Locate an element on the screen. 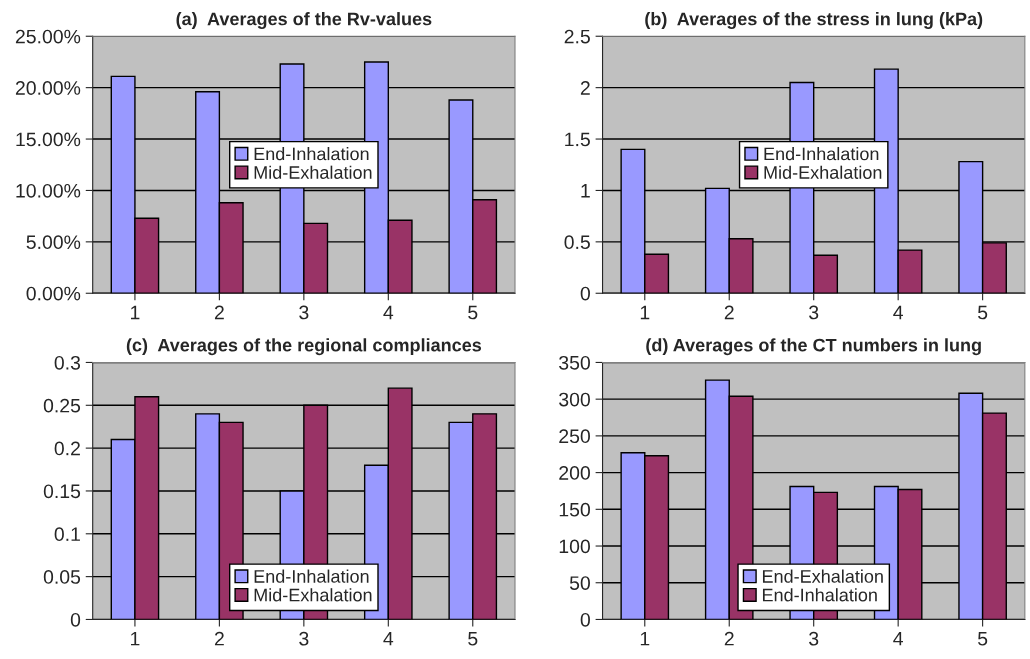  y-tick-label: 10.00% is located at coordinates (48, 190).